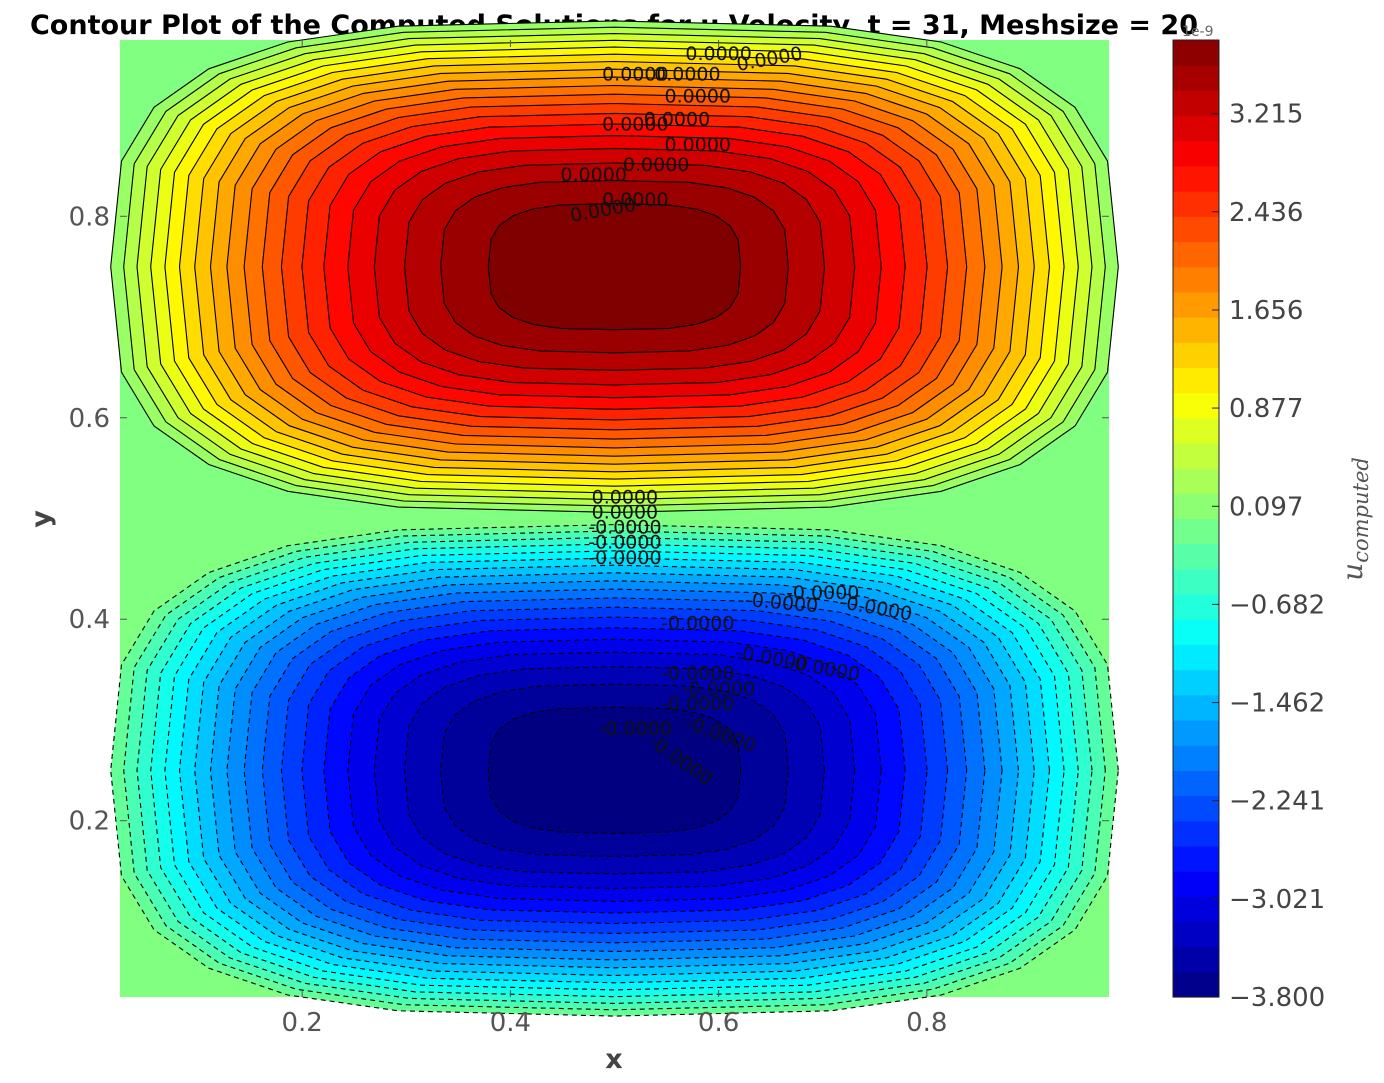  What do you see at coordinates (89, 419) in the screenshot?
I see `y-tick-label: 0.6` at bounding box center [89, 419].